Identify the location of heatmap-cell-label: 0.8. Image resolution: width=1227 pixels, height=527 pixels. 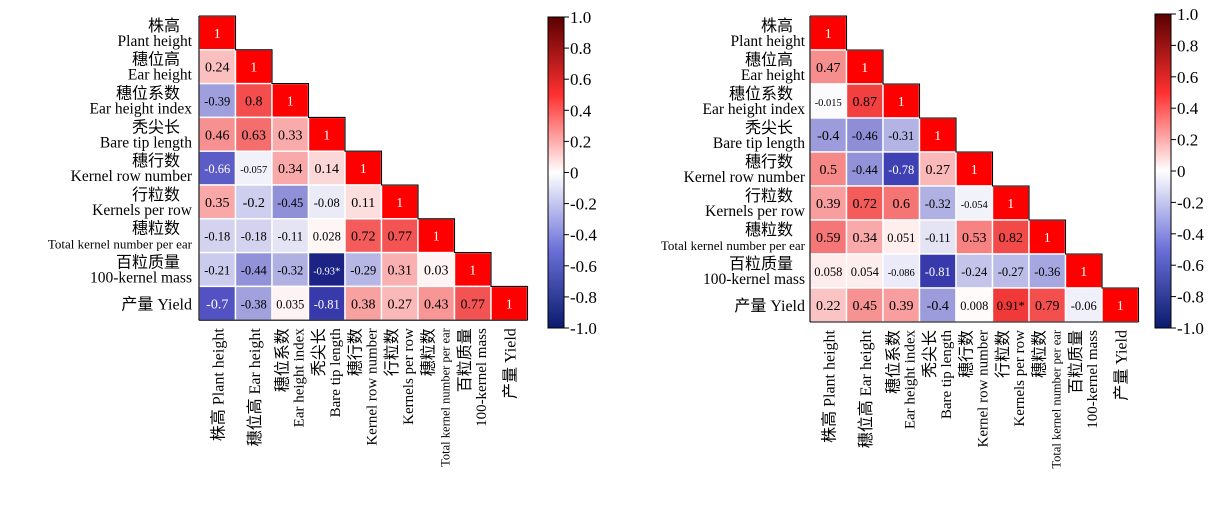
(254, 102).